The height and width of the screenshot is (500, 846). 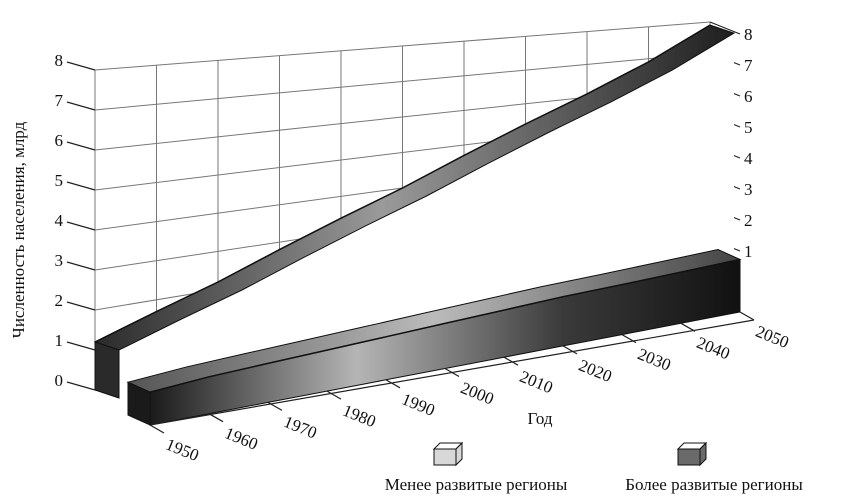 I want to click on y2-tick-label: 1, so click(x=748, y=251).